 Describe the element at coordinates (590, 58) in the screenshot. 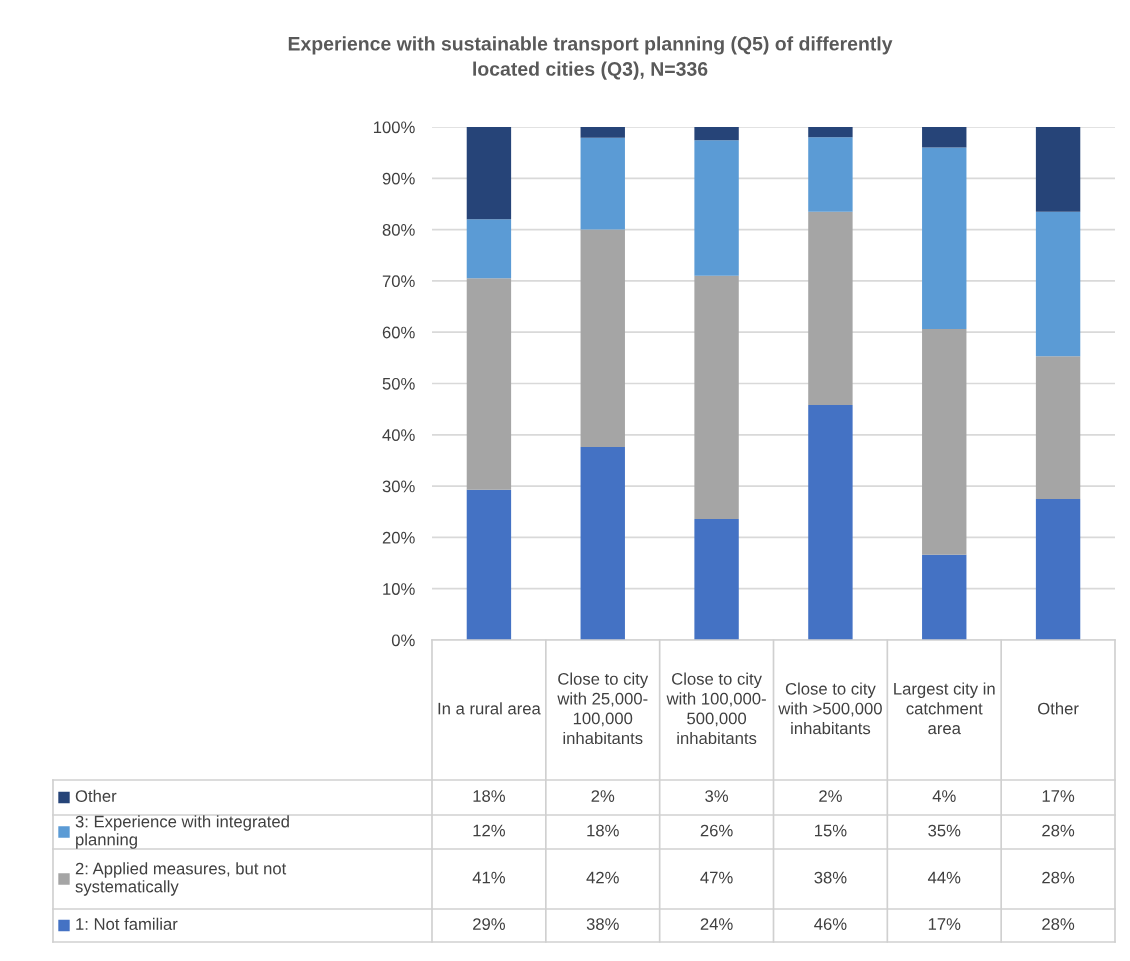

I see `chart-title: Experience with sustainable transport planning (Q5) of differently located cities (Q3), N=336` at that location.